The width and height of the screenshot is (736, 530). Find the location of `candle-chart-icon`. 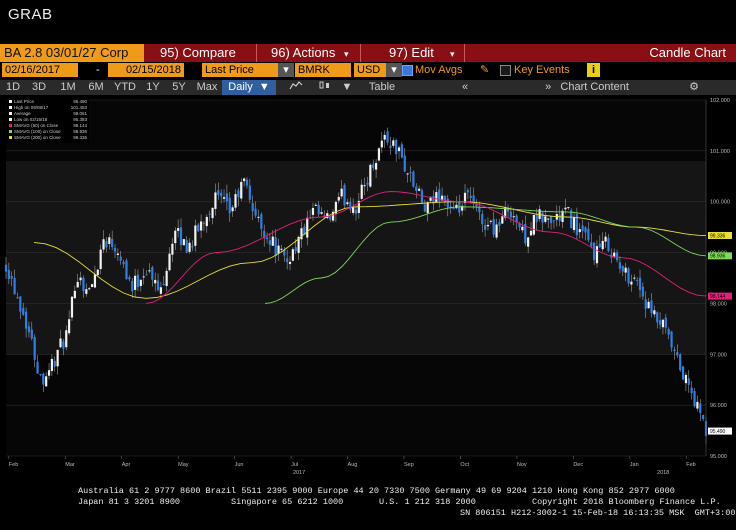

candle-chart-icon is located at coordinates (325, 87).